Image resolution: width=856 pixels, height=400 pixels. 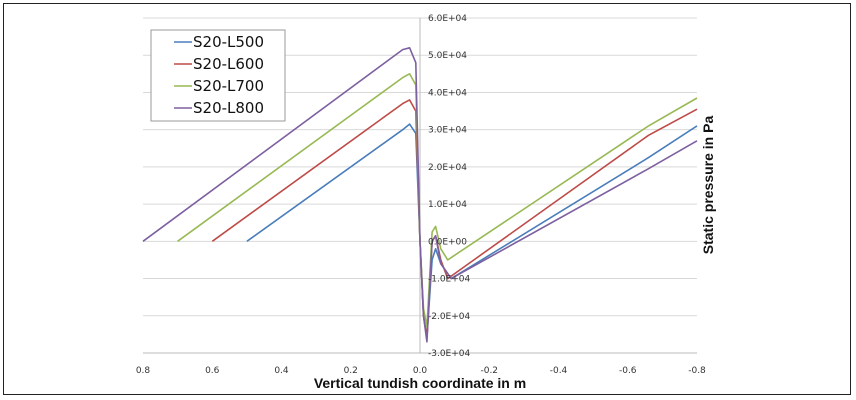 I want to click on x-tick-label: 0.8, so click(x=143, y=371).